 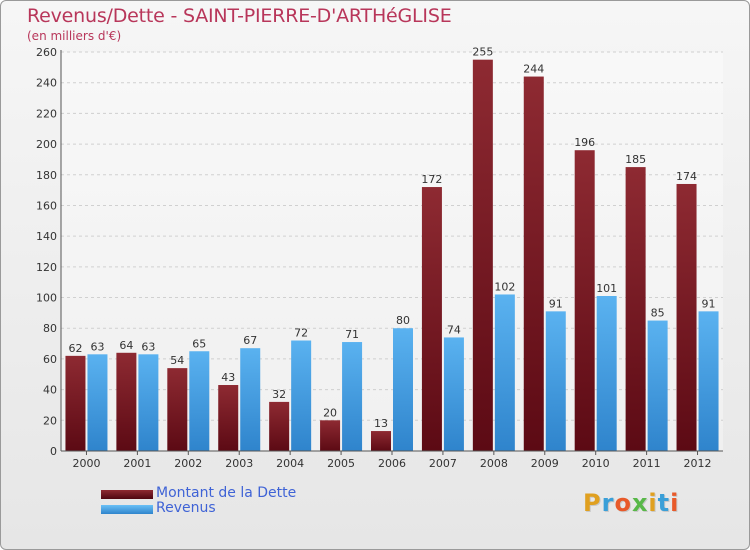 What do you see at coordinates (454, 329) in the screenshot?
I see `data-label: 74` at bounding box center [454, 329].